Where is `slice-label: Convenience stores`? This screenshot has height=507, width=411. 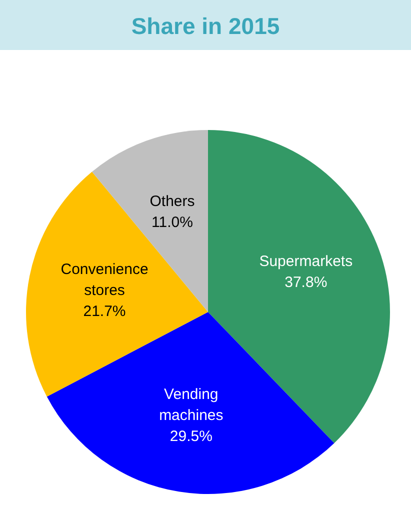 slice-label: Convenience stores is located at coordinates (104, 280).